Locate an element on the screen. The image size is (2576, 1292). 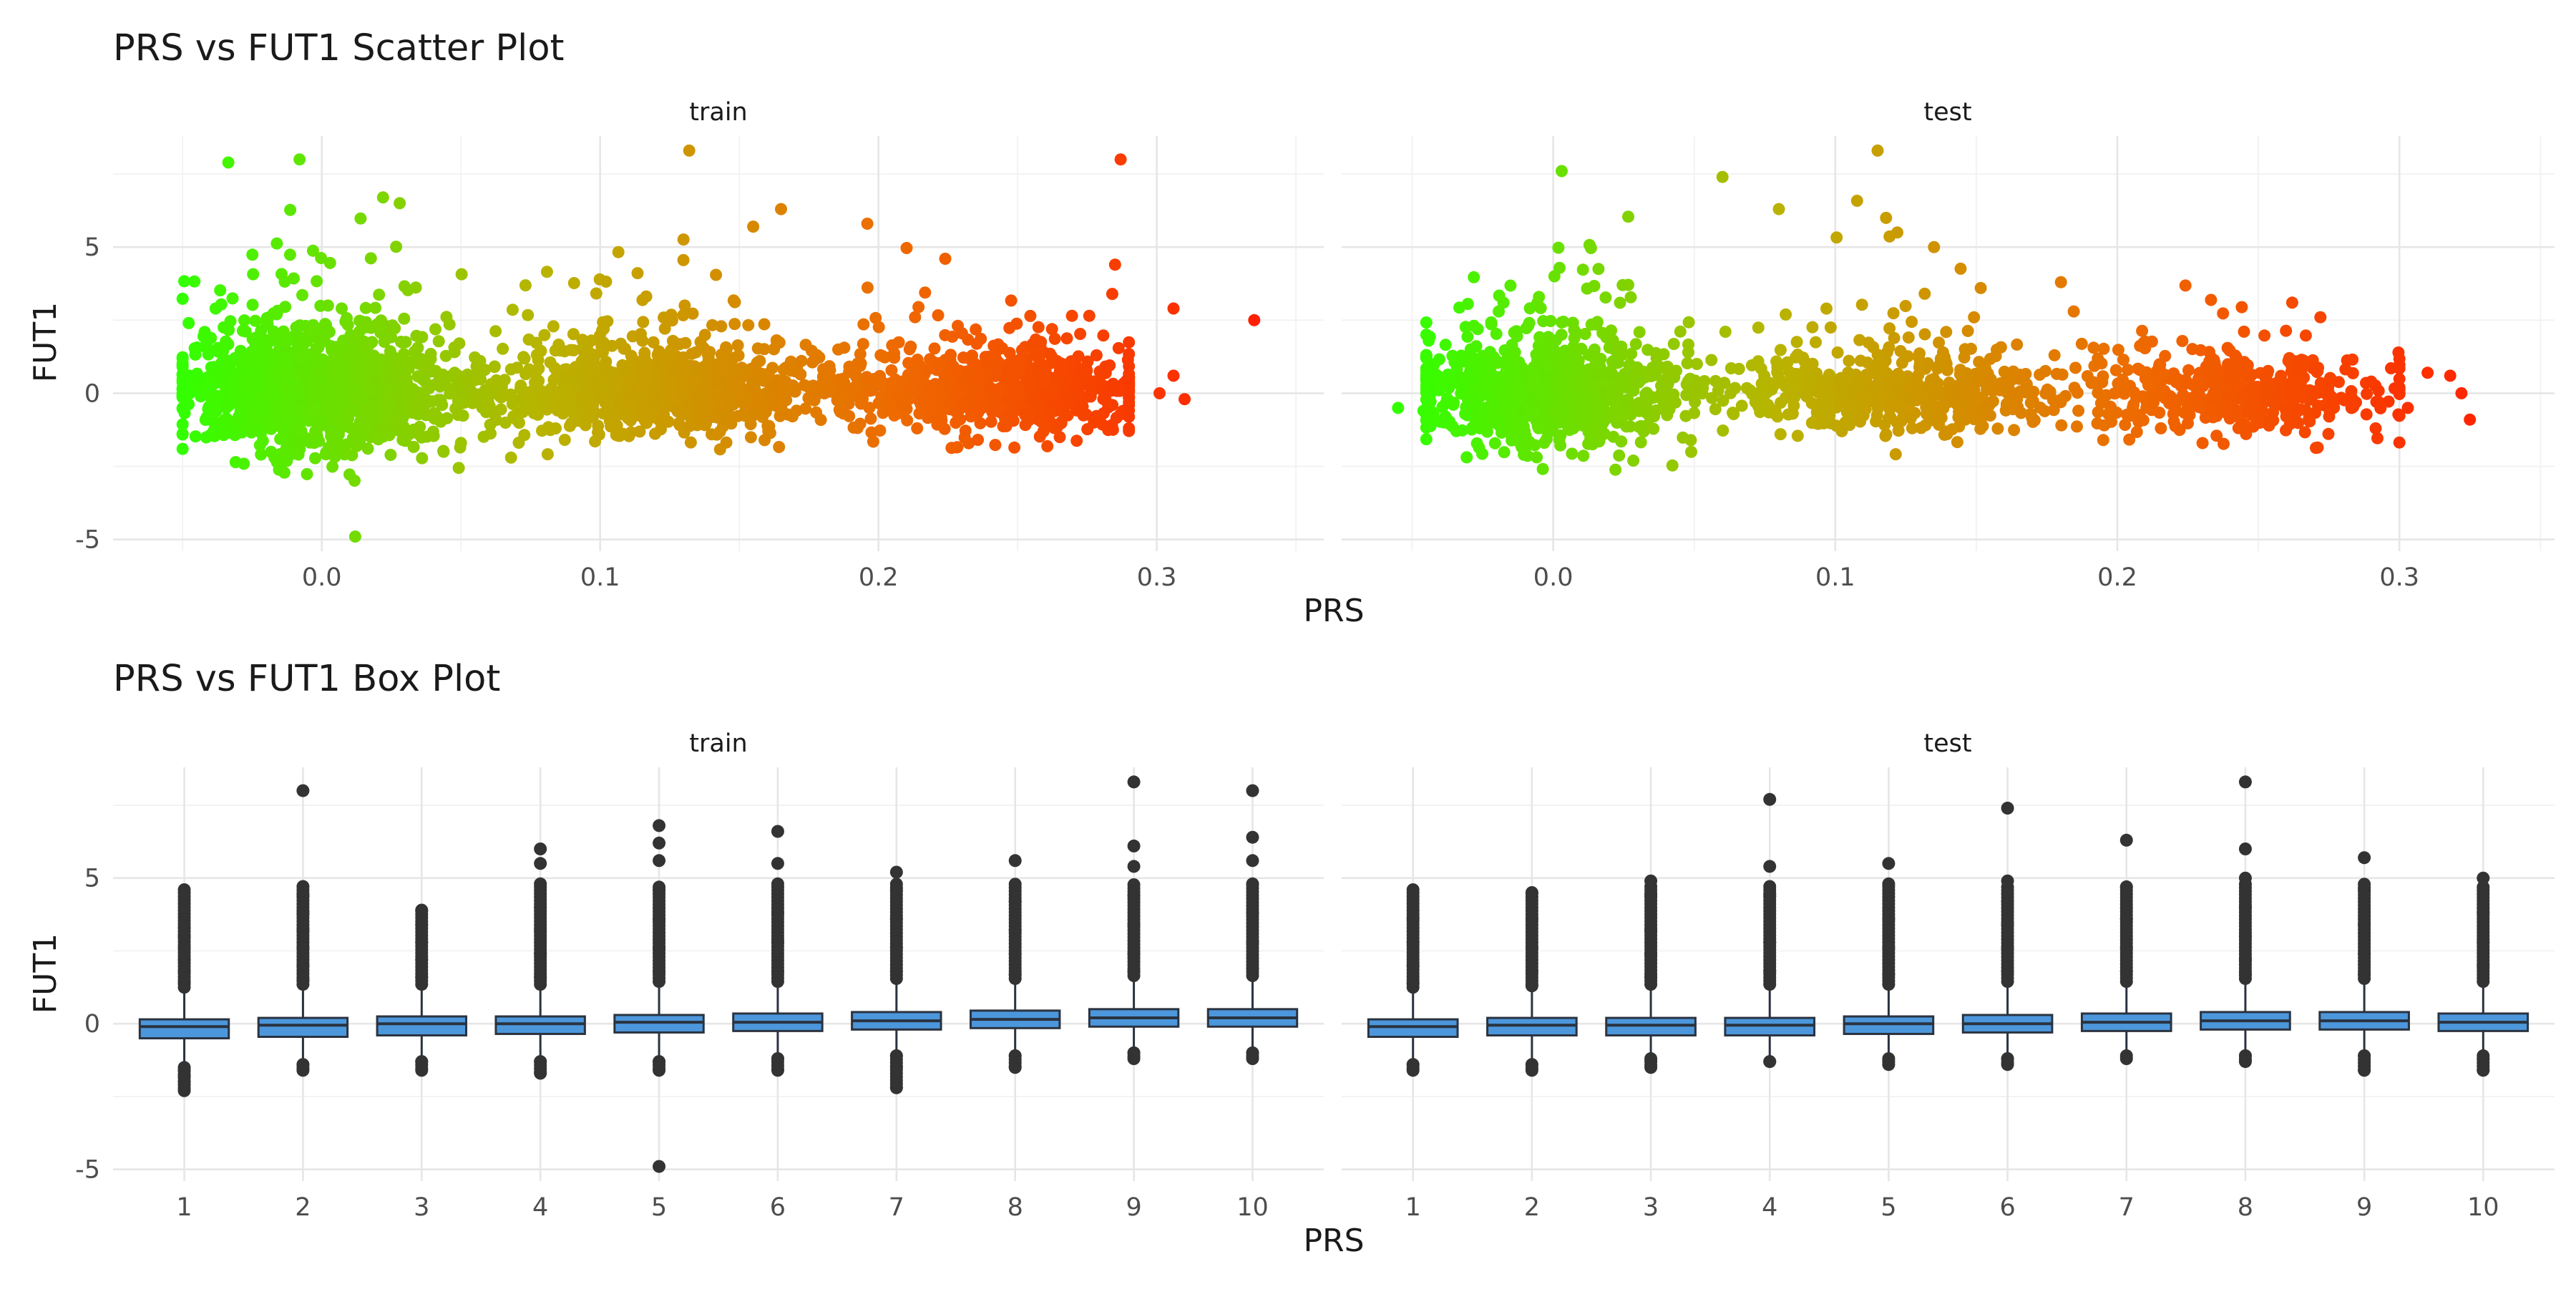
x-tick-label: 0.2 is located at coordinates (879, 577).